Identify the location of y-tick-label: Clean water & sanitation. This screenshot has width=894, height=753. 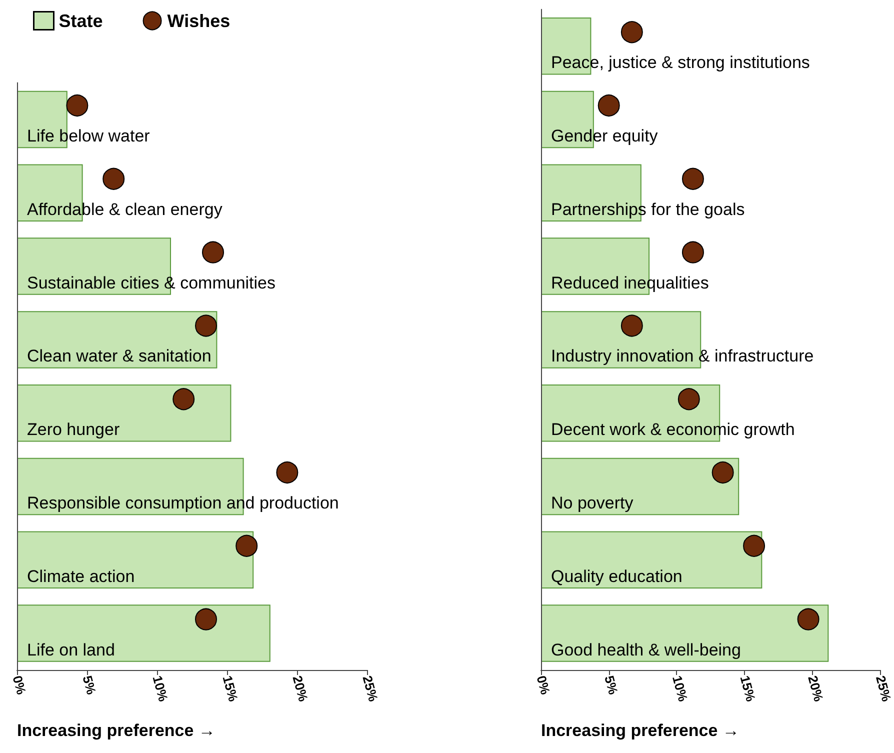
(119, 356).